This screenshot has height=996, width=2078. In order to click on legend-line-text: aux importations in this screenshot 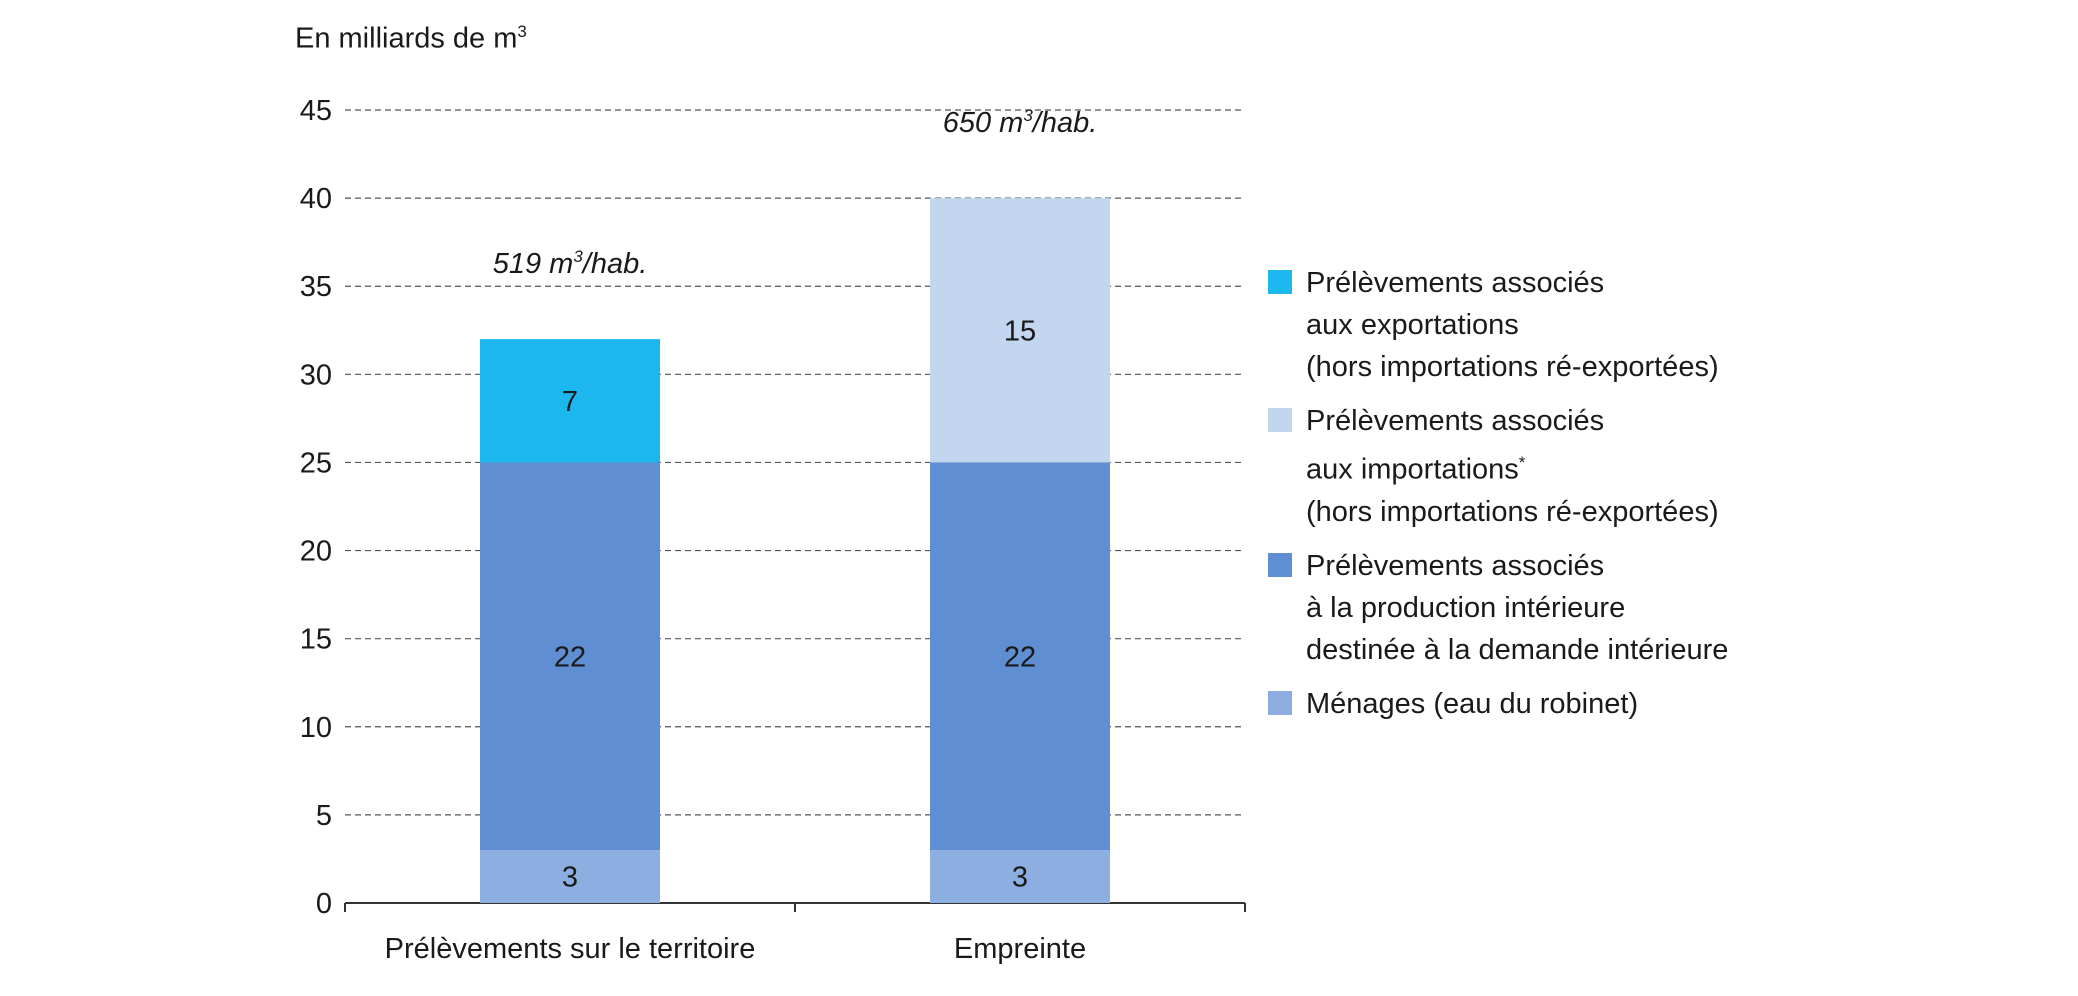, I will do `click(1412, 469)`.